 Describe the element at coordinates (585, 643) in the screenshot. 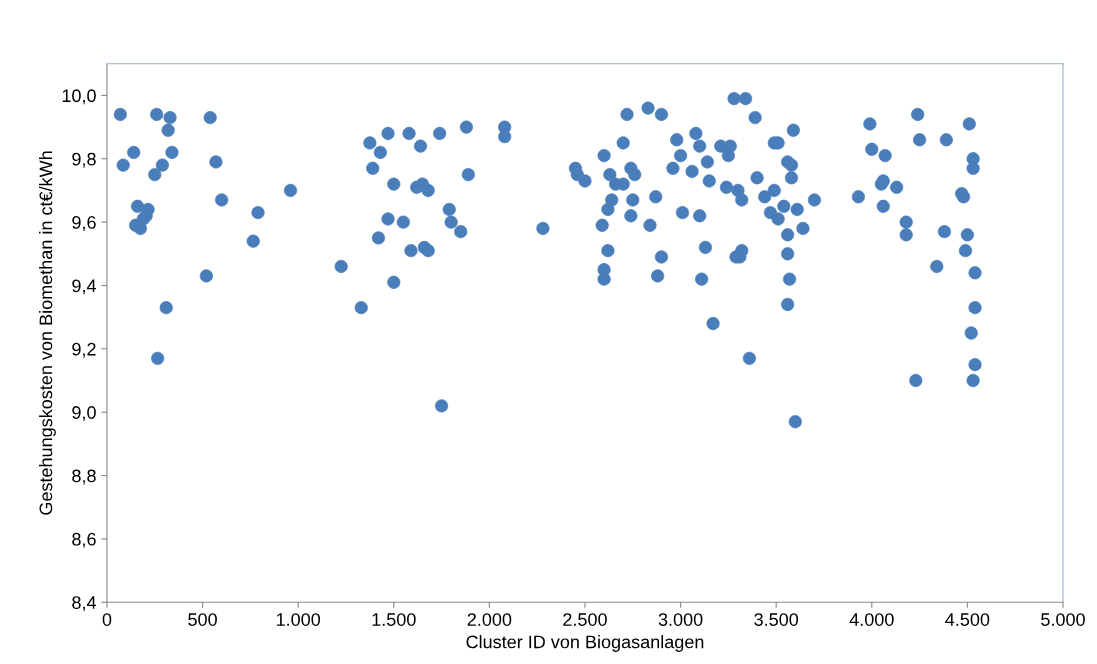

I see `x-axis-title: Cluster ID von Biogasanlagen` at that location.